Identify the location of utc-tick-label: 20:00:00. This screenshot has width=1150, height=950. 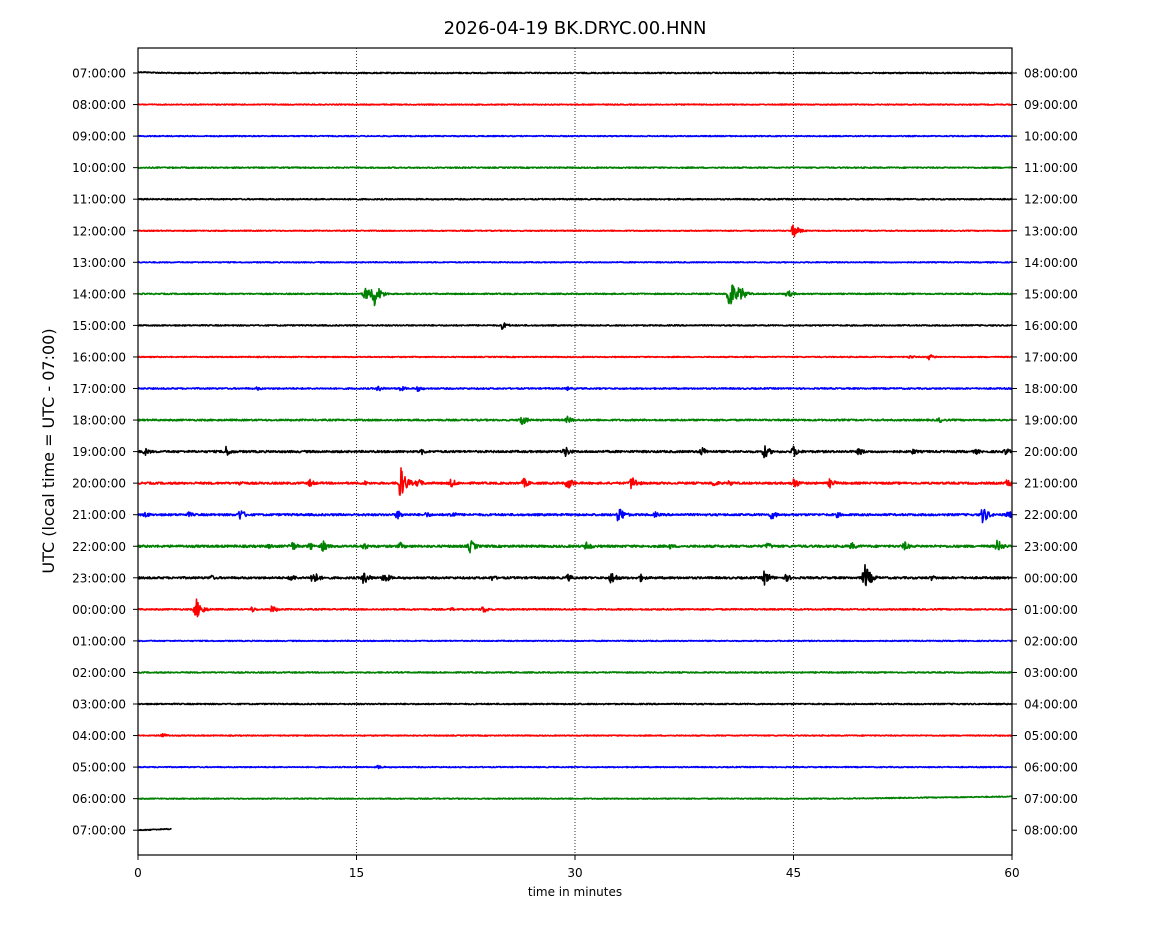
(99, 484).